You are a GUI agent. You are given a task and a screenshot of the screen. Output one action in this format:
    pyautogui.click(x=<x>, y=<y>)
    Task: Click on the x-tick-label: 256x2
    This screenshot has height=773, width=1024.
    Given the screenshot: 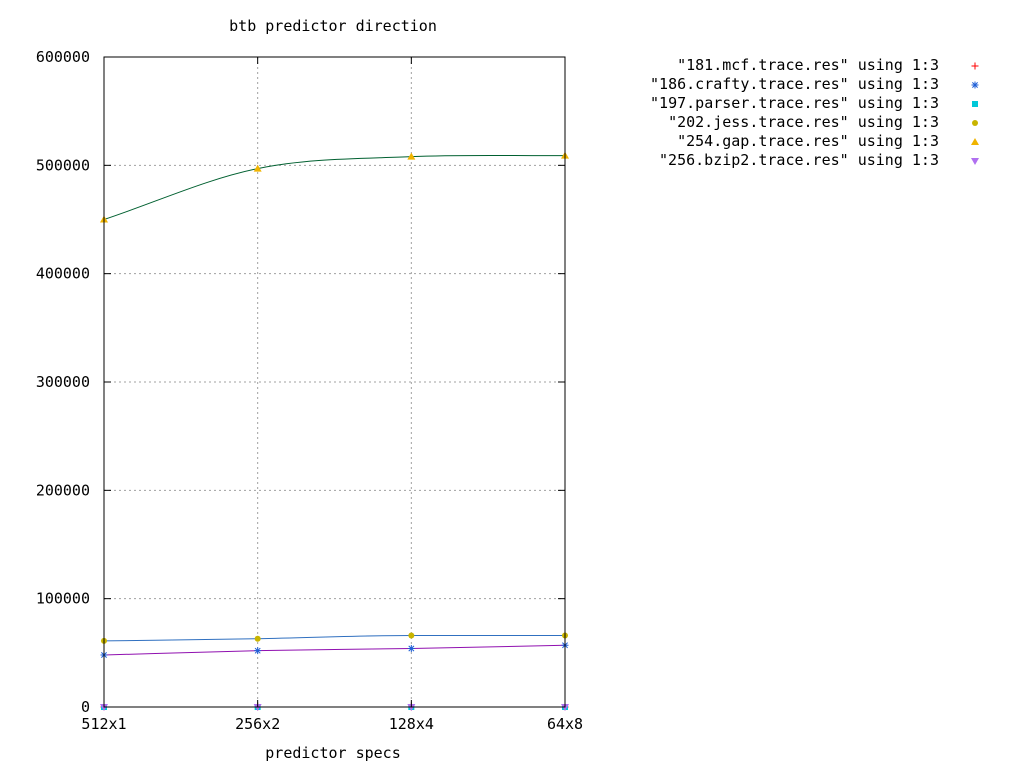 What is the action you would take?
    pyautogui.click(x=257, y=724)
    